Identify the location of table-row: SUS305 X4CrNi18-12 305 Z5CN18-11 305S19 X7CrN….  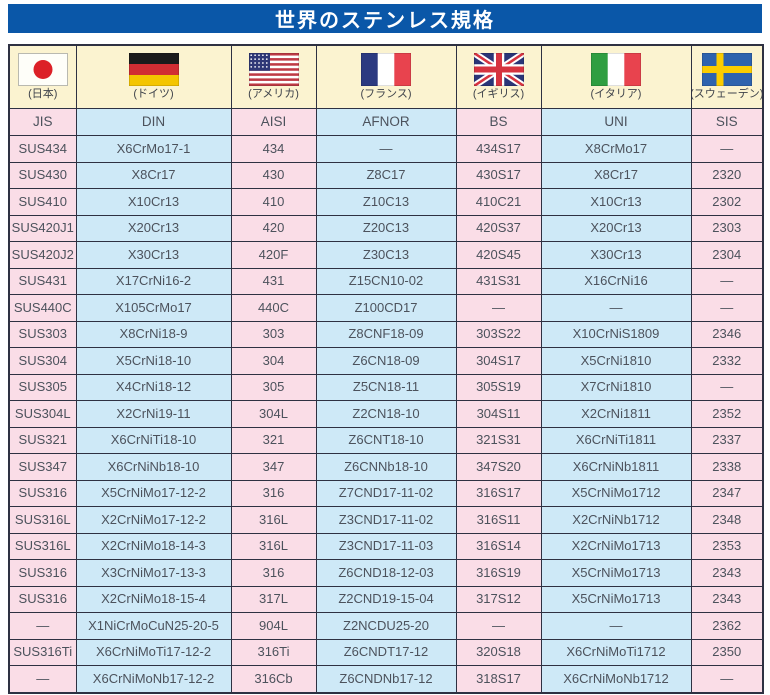
(386, 387).